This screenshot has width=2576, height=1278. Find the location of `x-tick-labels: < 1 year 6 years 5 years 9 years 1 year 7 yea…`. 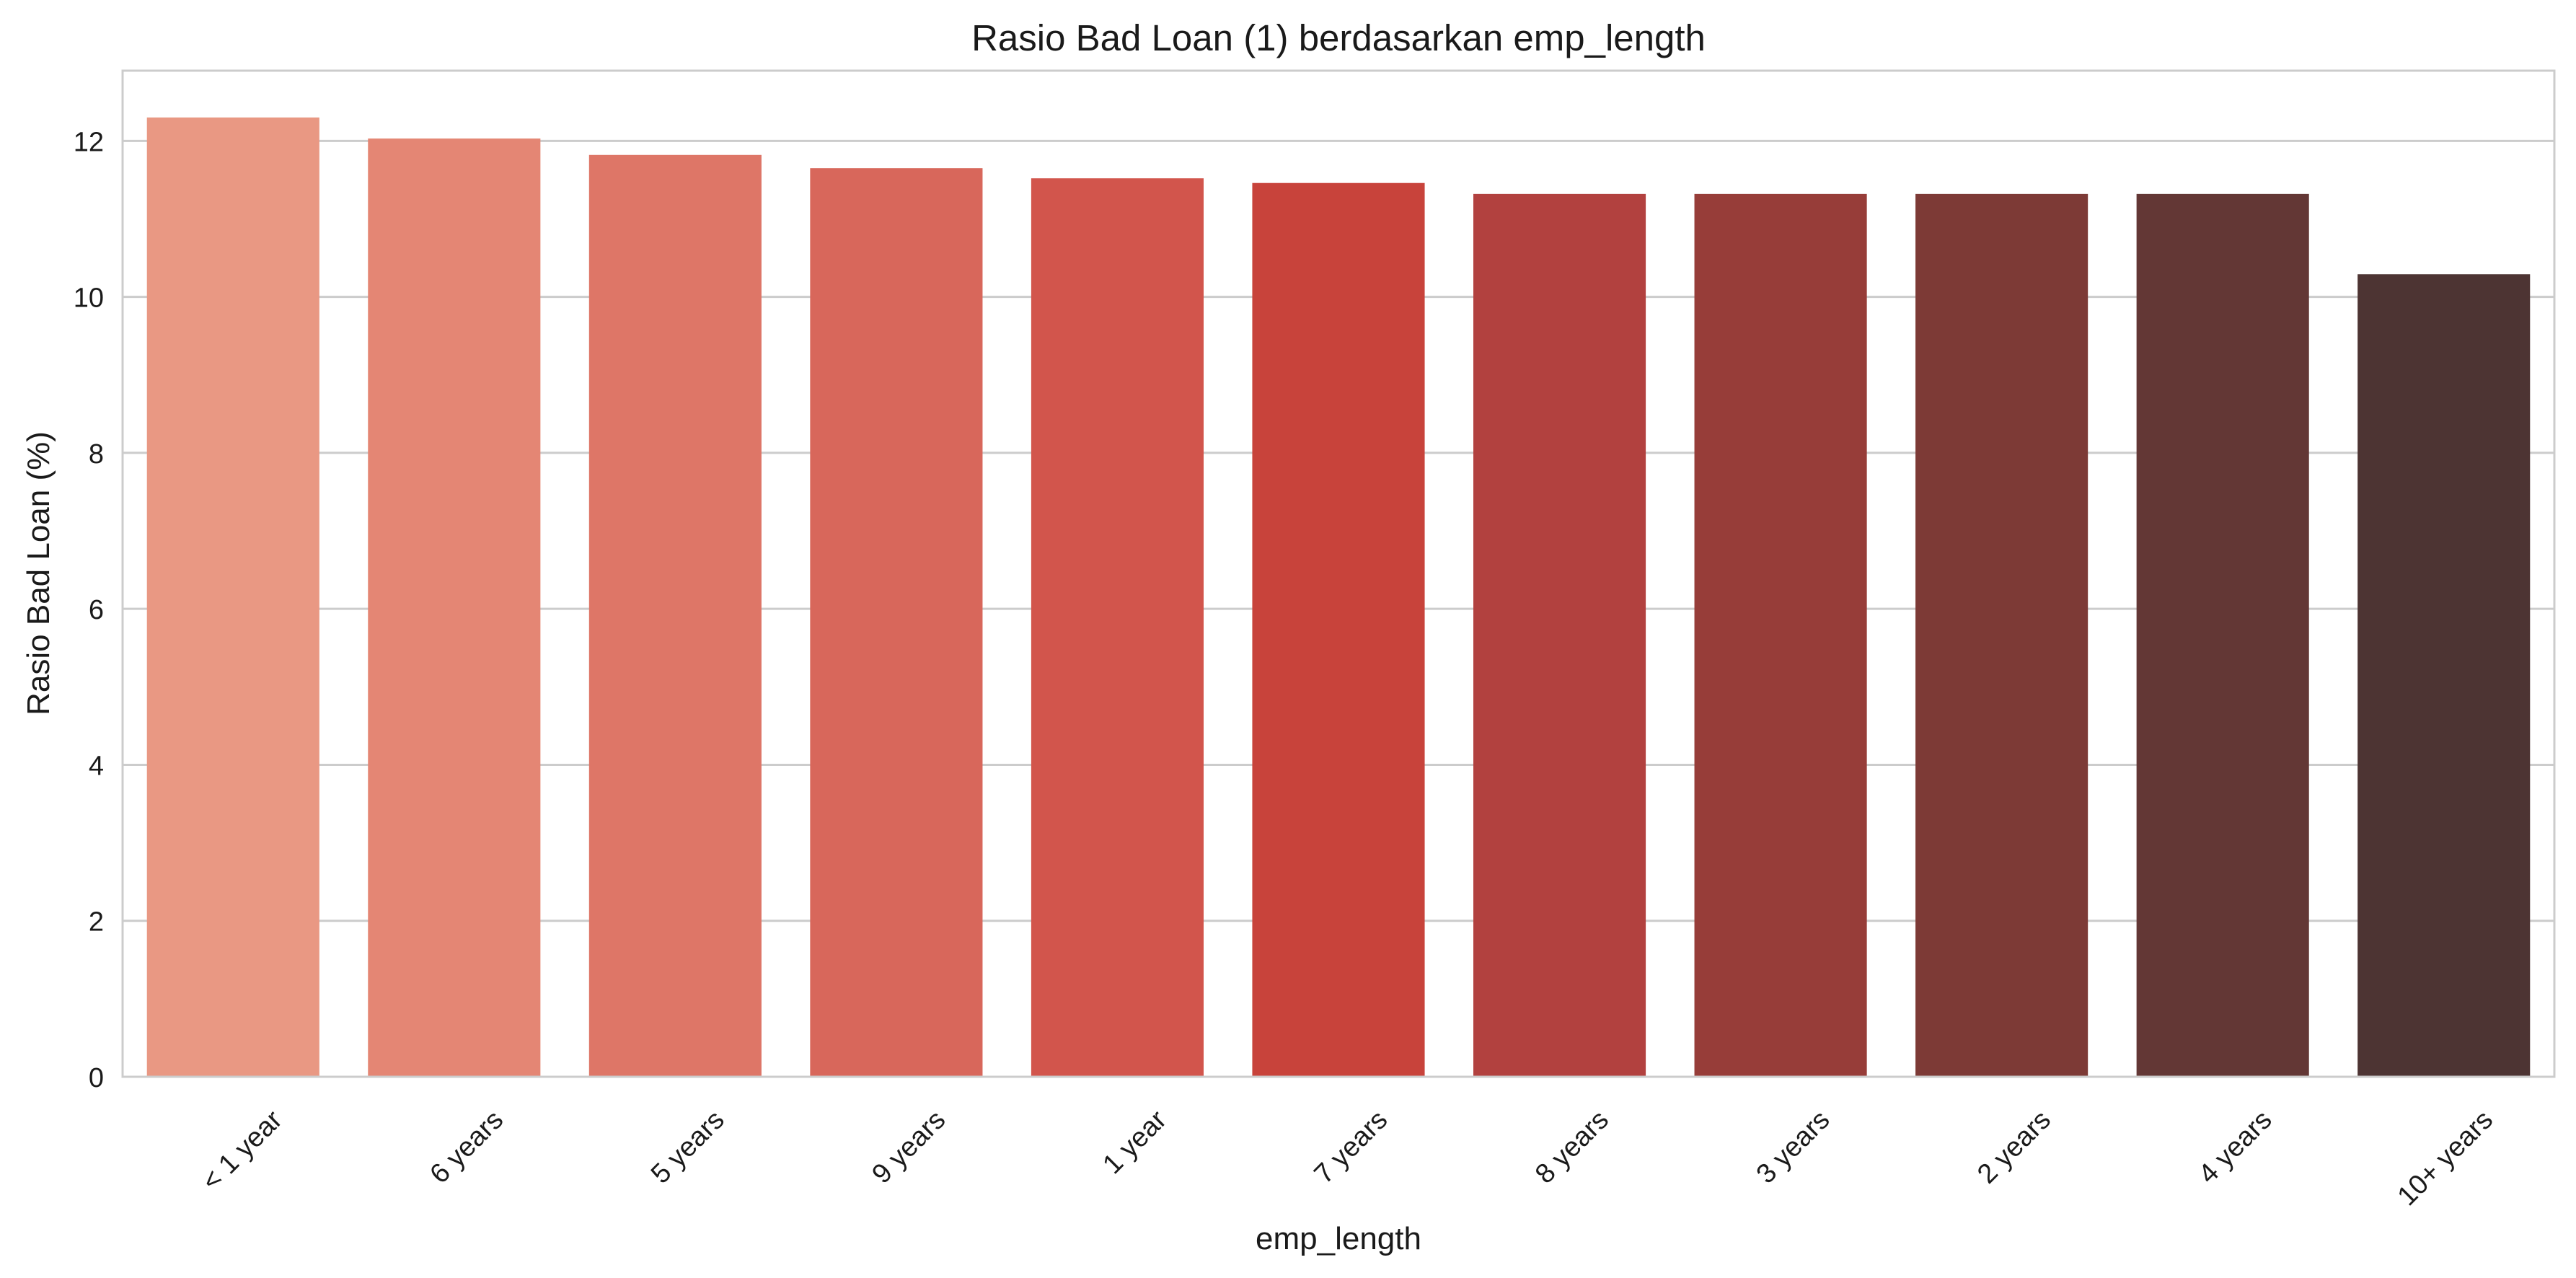

x-tick-labels: < 1 year 6 years 5 years 9 years 1 year 7 yea… is located at coordinates (1347, 1158).